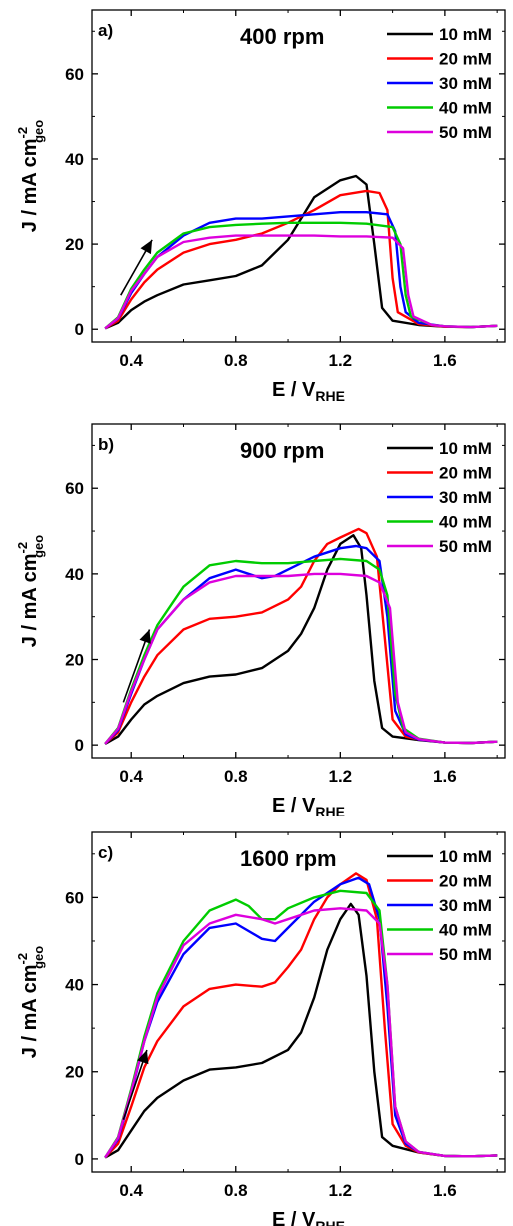 This screenshot has height=1226, width=513. I want to click on panel-label: c), so click(105, 852).